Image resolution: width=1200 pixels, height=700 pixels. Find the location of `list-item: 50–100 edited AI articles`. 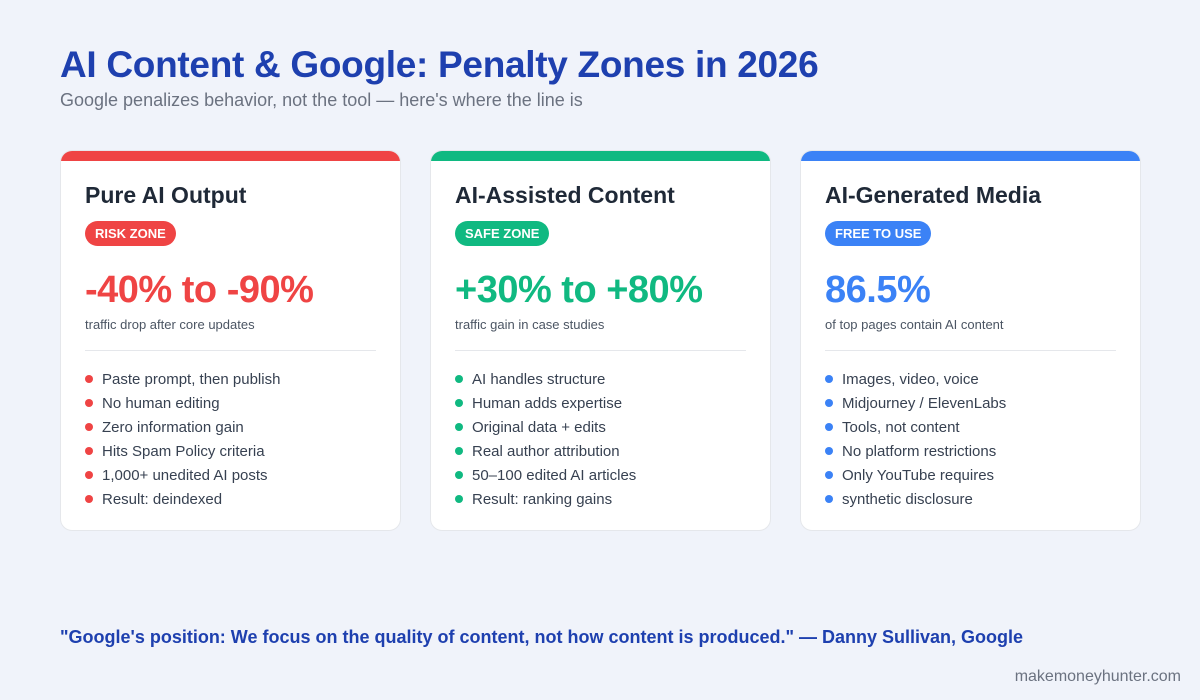

list-item: 50–100 edited AI articles is located at coordinates (545, 475).